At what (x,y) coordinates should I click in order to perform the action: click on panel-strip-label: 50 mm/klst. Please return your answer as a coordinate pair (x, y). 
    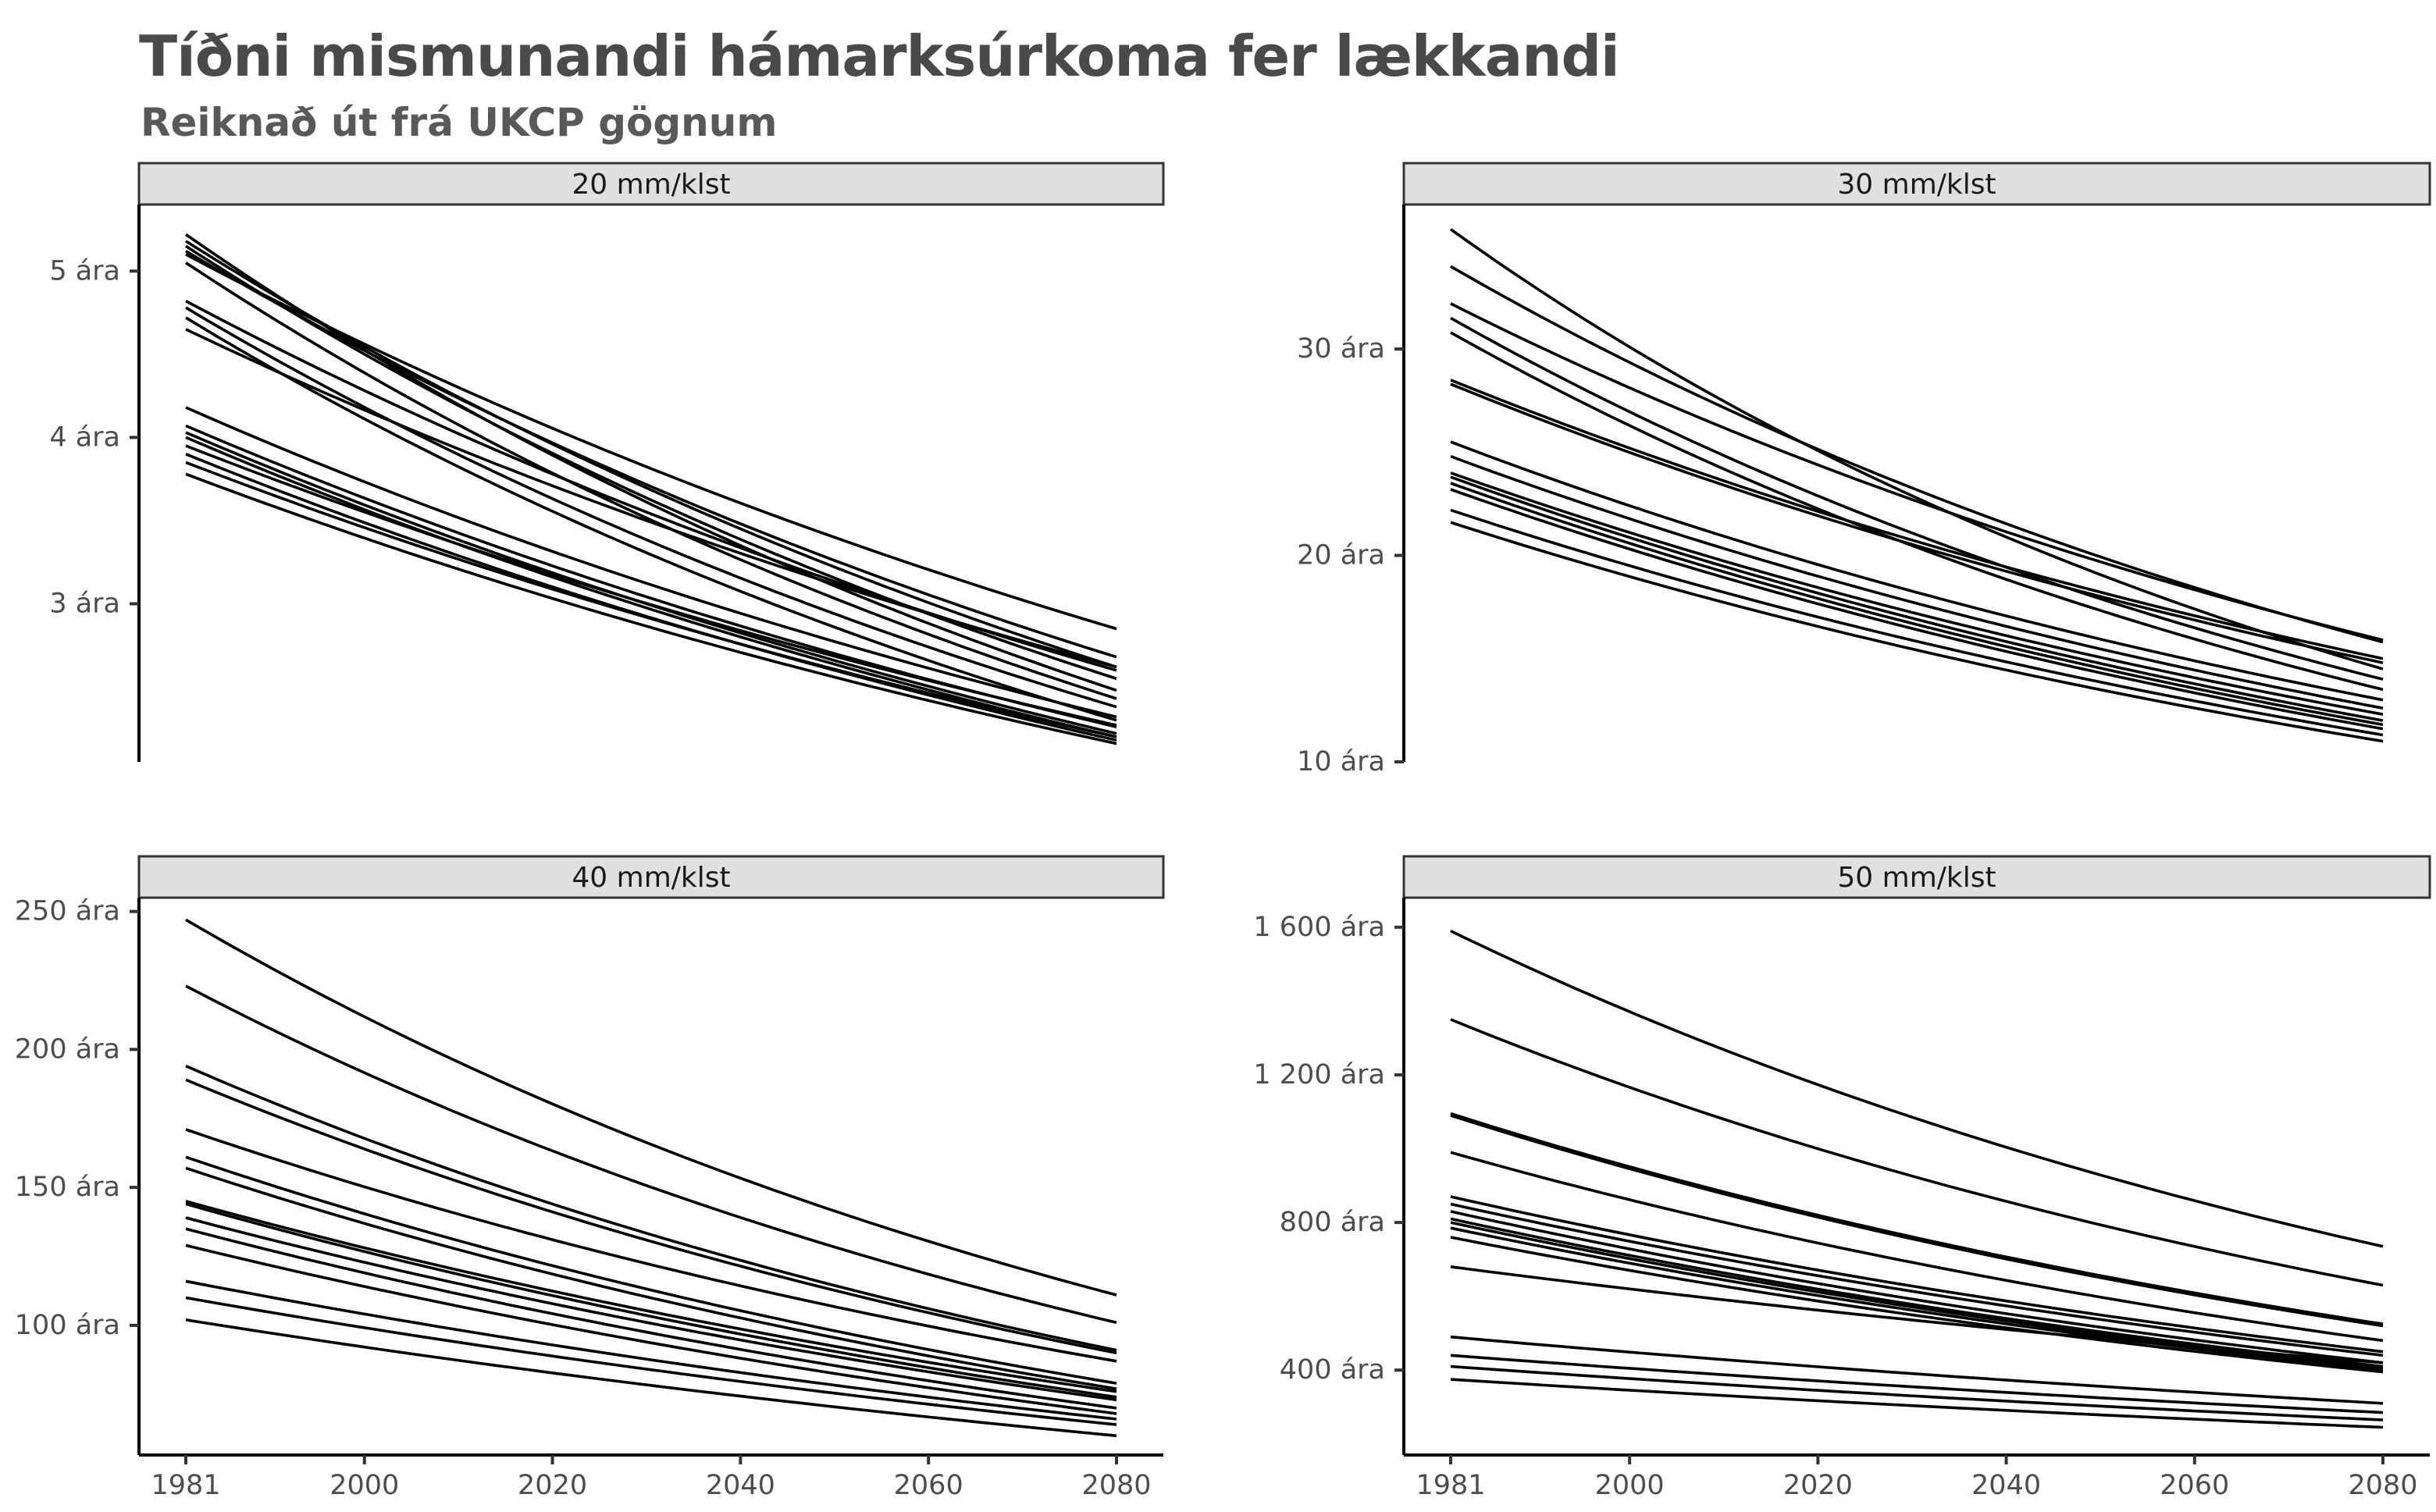
    Looking at the image, I should click on (1916, 878).